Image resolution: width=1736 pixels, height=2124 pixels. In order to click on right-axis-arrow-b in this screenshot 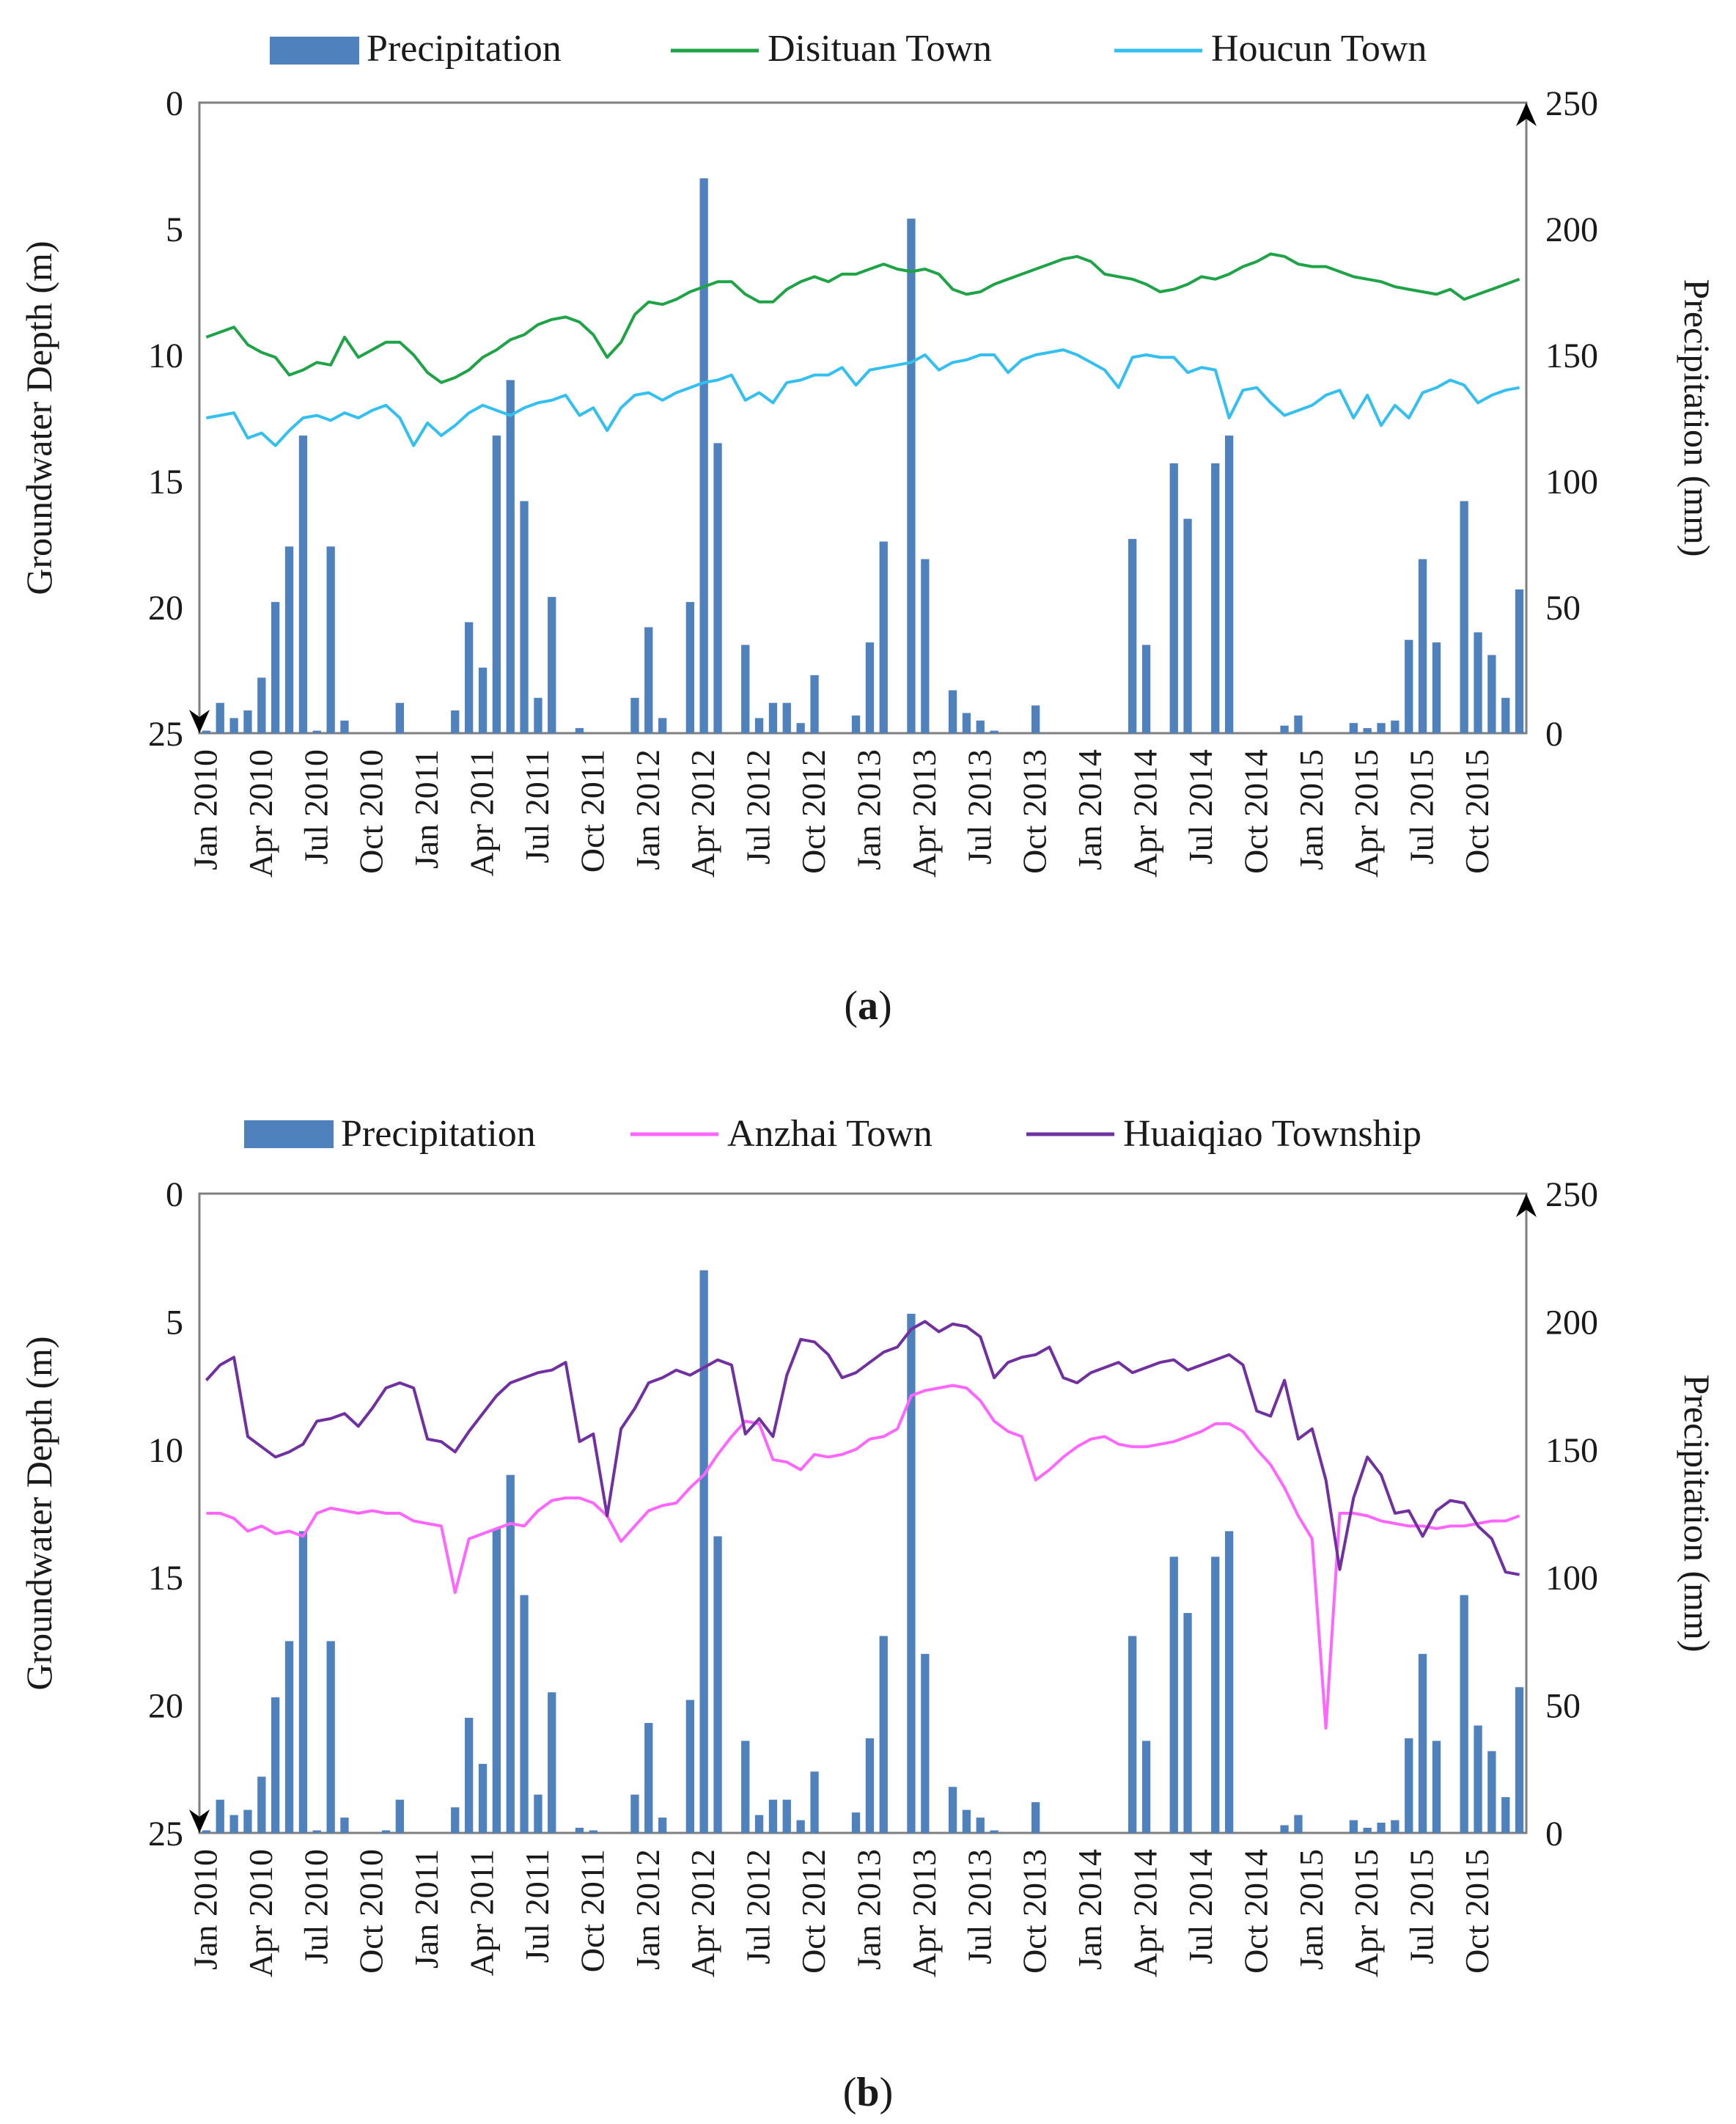, I will do `click(1526, 1205)`.